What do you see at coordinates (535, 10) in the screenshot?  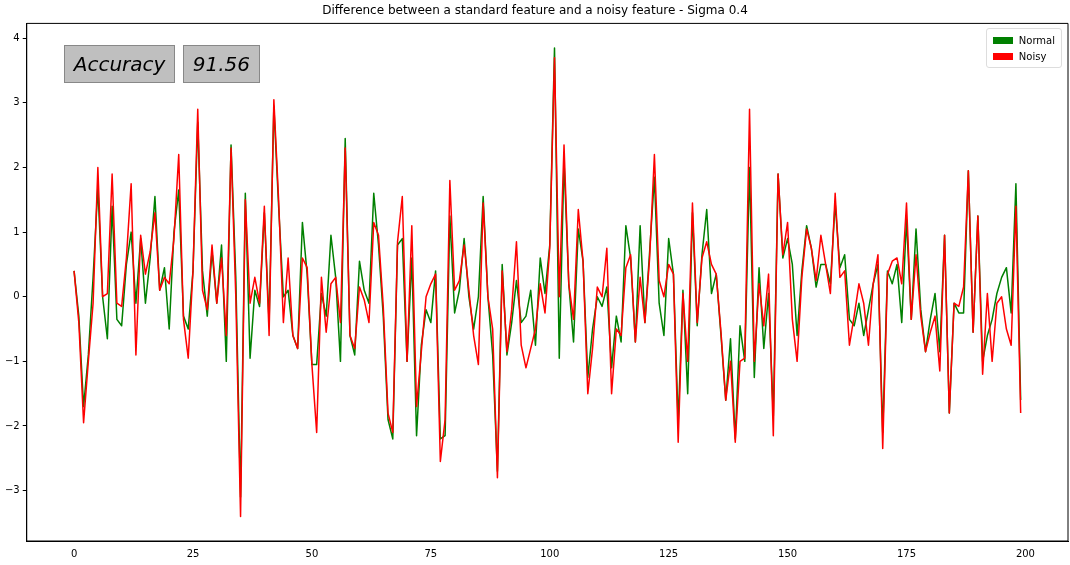 I see `chart-title: Difference between a standard feature and a noisy feature - Sigma 0.4` at bounding box center [535, 10].